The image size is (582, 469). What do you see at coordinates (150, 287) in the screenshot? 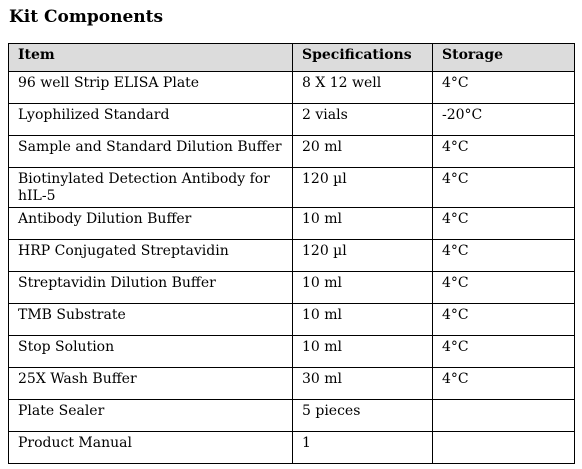
I see `item-cell: Streptavidin Dilution Buffer` at bounding box center [150, 287].